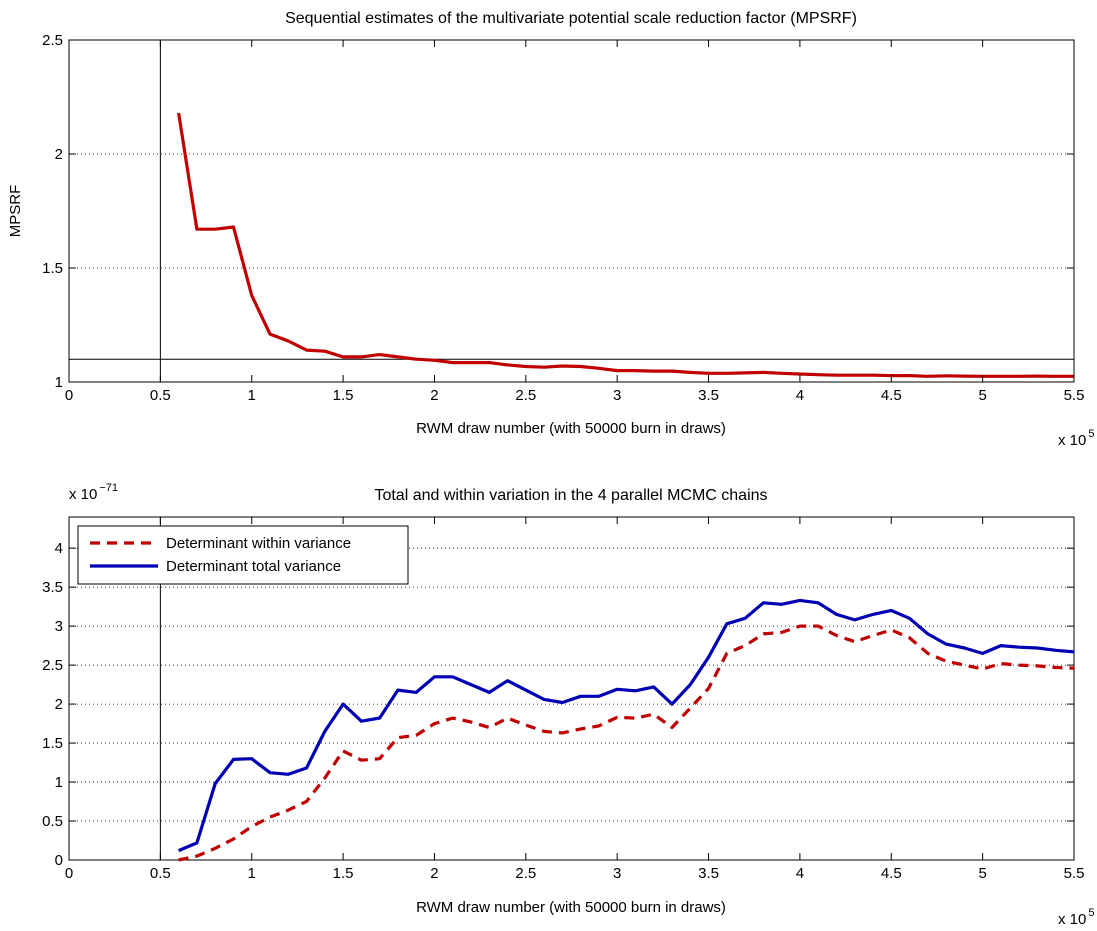 This screenshot has width=1097, height=931. Describe the element at coordinates (52, 587) in the screenshot. I see `y-tick-label: 3.5` at that location.